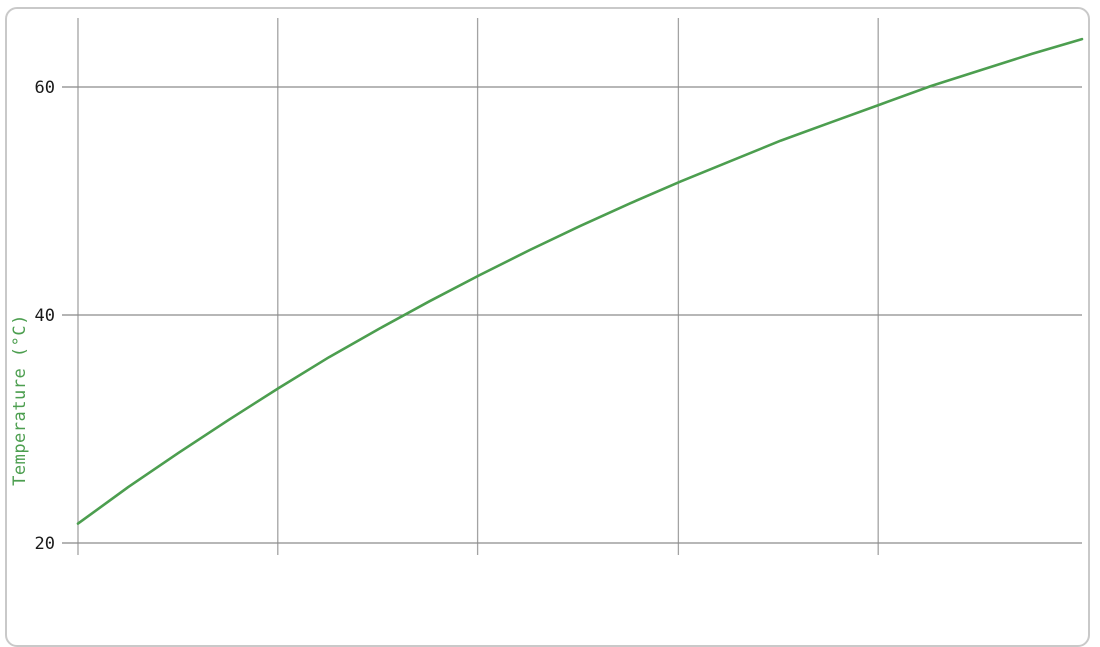 The image size is (1100, 647). I want to click on y-tick-label: 20, so click(45, 544).